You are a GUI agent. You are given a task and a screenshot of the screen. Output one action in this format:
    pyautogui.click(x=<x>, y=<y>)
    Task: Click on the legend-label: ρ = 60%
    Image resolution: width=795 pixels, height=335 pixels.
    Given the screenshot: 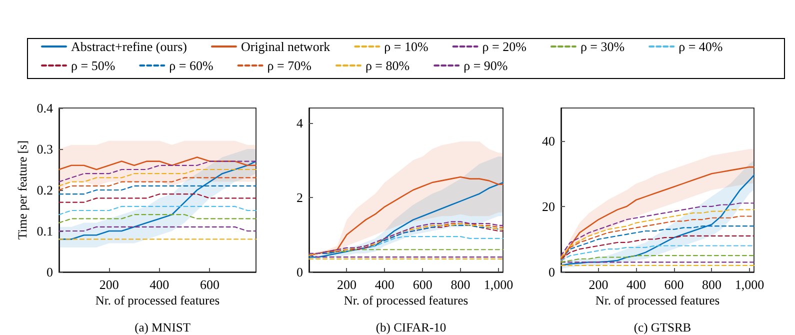 What is the action you would take?
    pyautogui.click(x=191, y=65)
    